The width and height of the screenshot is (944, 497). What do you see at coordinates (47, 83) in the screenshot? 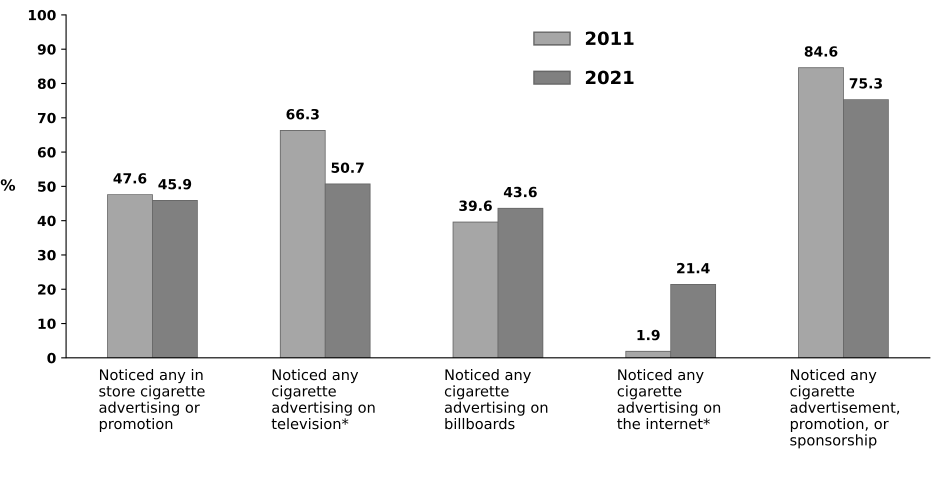
I see `y-tick-label: 80` at bounding box center [47, 83].